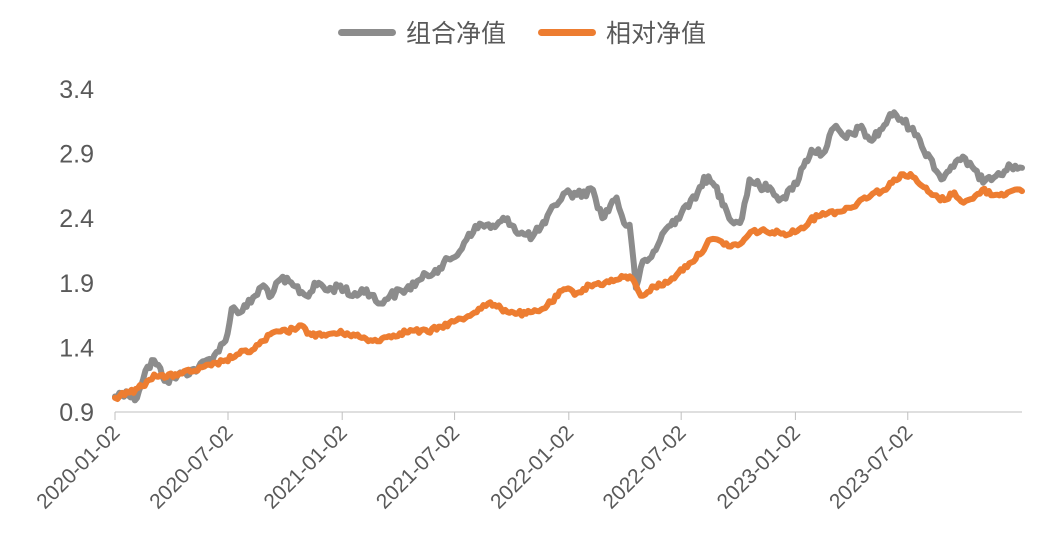 This screenshot has width=1044, height=552. I want to click on y-tick-label-1: 1.4, so click(76, 348).